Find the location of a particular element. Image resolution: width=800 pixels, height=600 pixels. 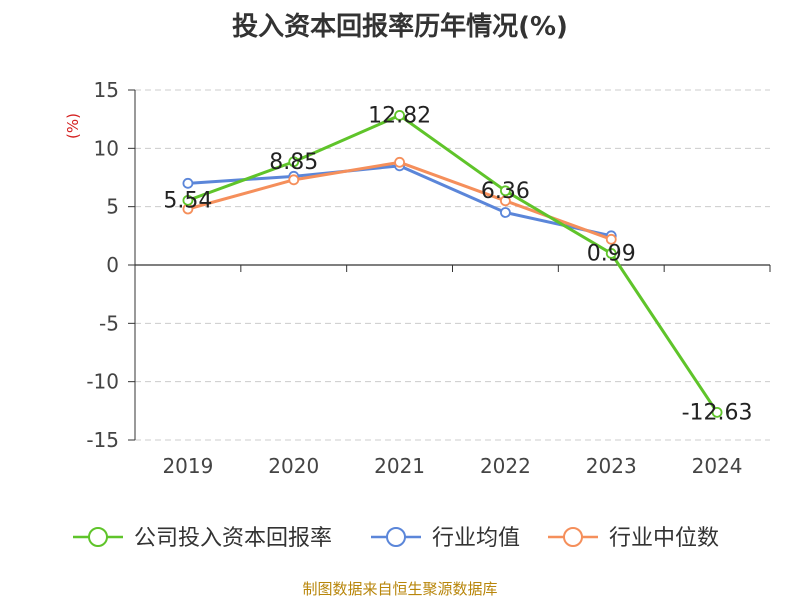

data-label: 0.99 is located at coordinates (611, 253).